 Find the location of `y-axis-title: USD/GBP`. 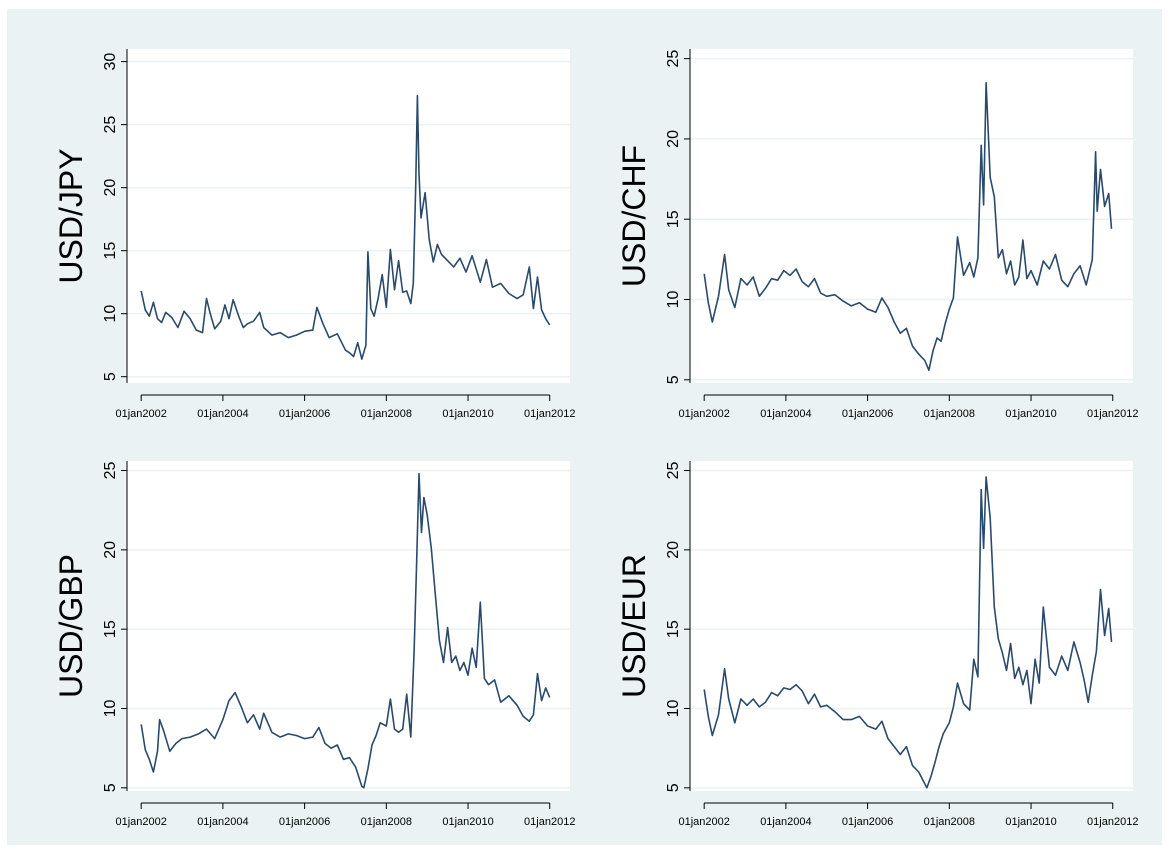

y-axis-title: USD/GBP is located at coordinates (71, 626).